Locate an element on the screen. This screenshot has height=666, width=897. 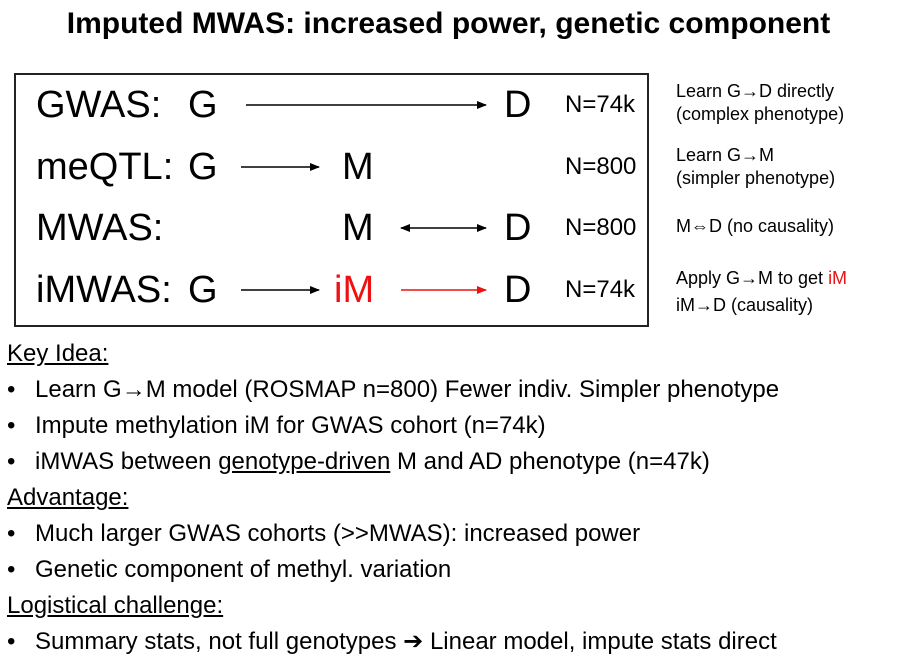
imwas-d-node: D is located at coordinates (518, 290).